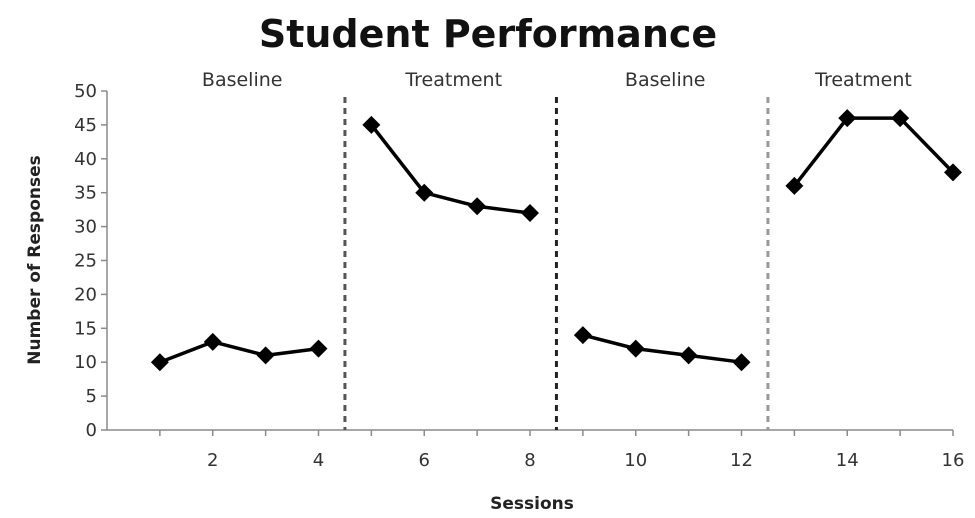  What do you see at coordinates (85, 261) in the screenshot?
I see `y-tick-label: 25` at bounding box center [85, 261].